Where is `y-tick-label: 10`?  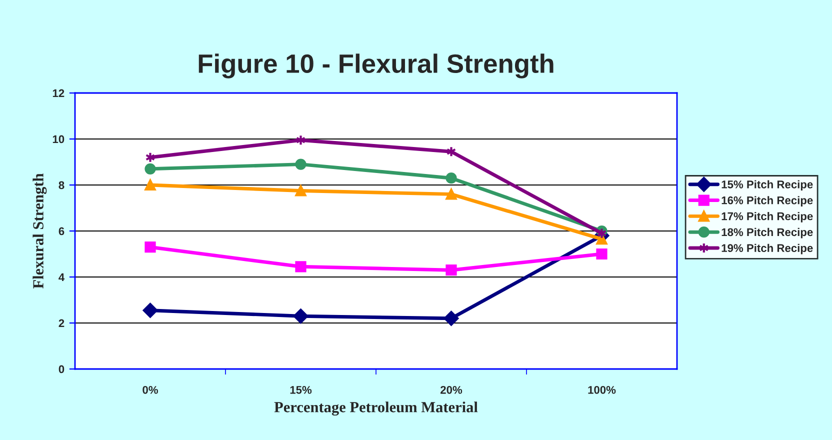 y-tick-label: 10 is located at coordinates (58, 139).